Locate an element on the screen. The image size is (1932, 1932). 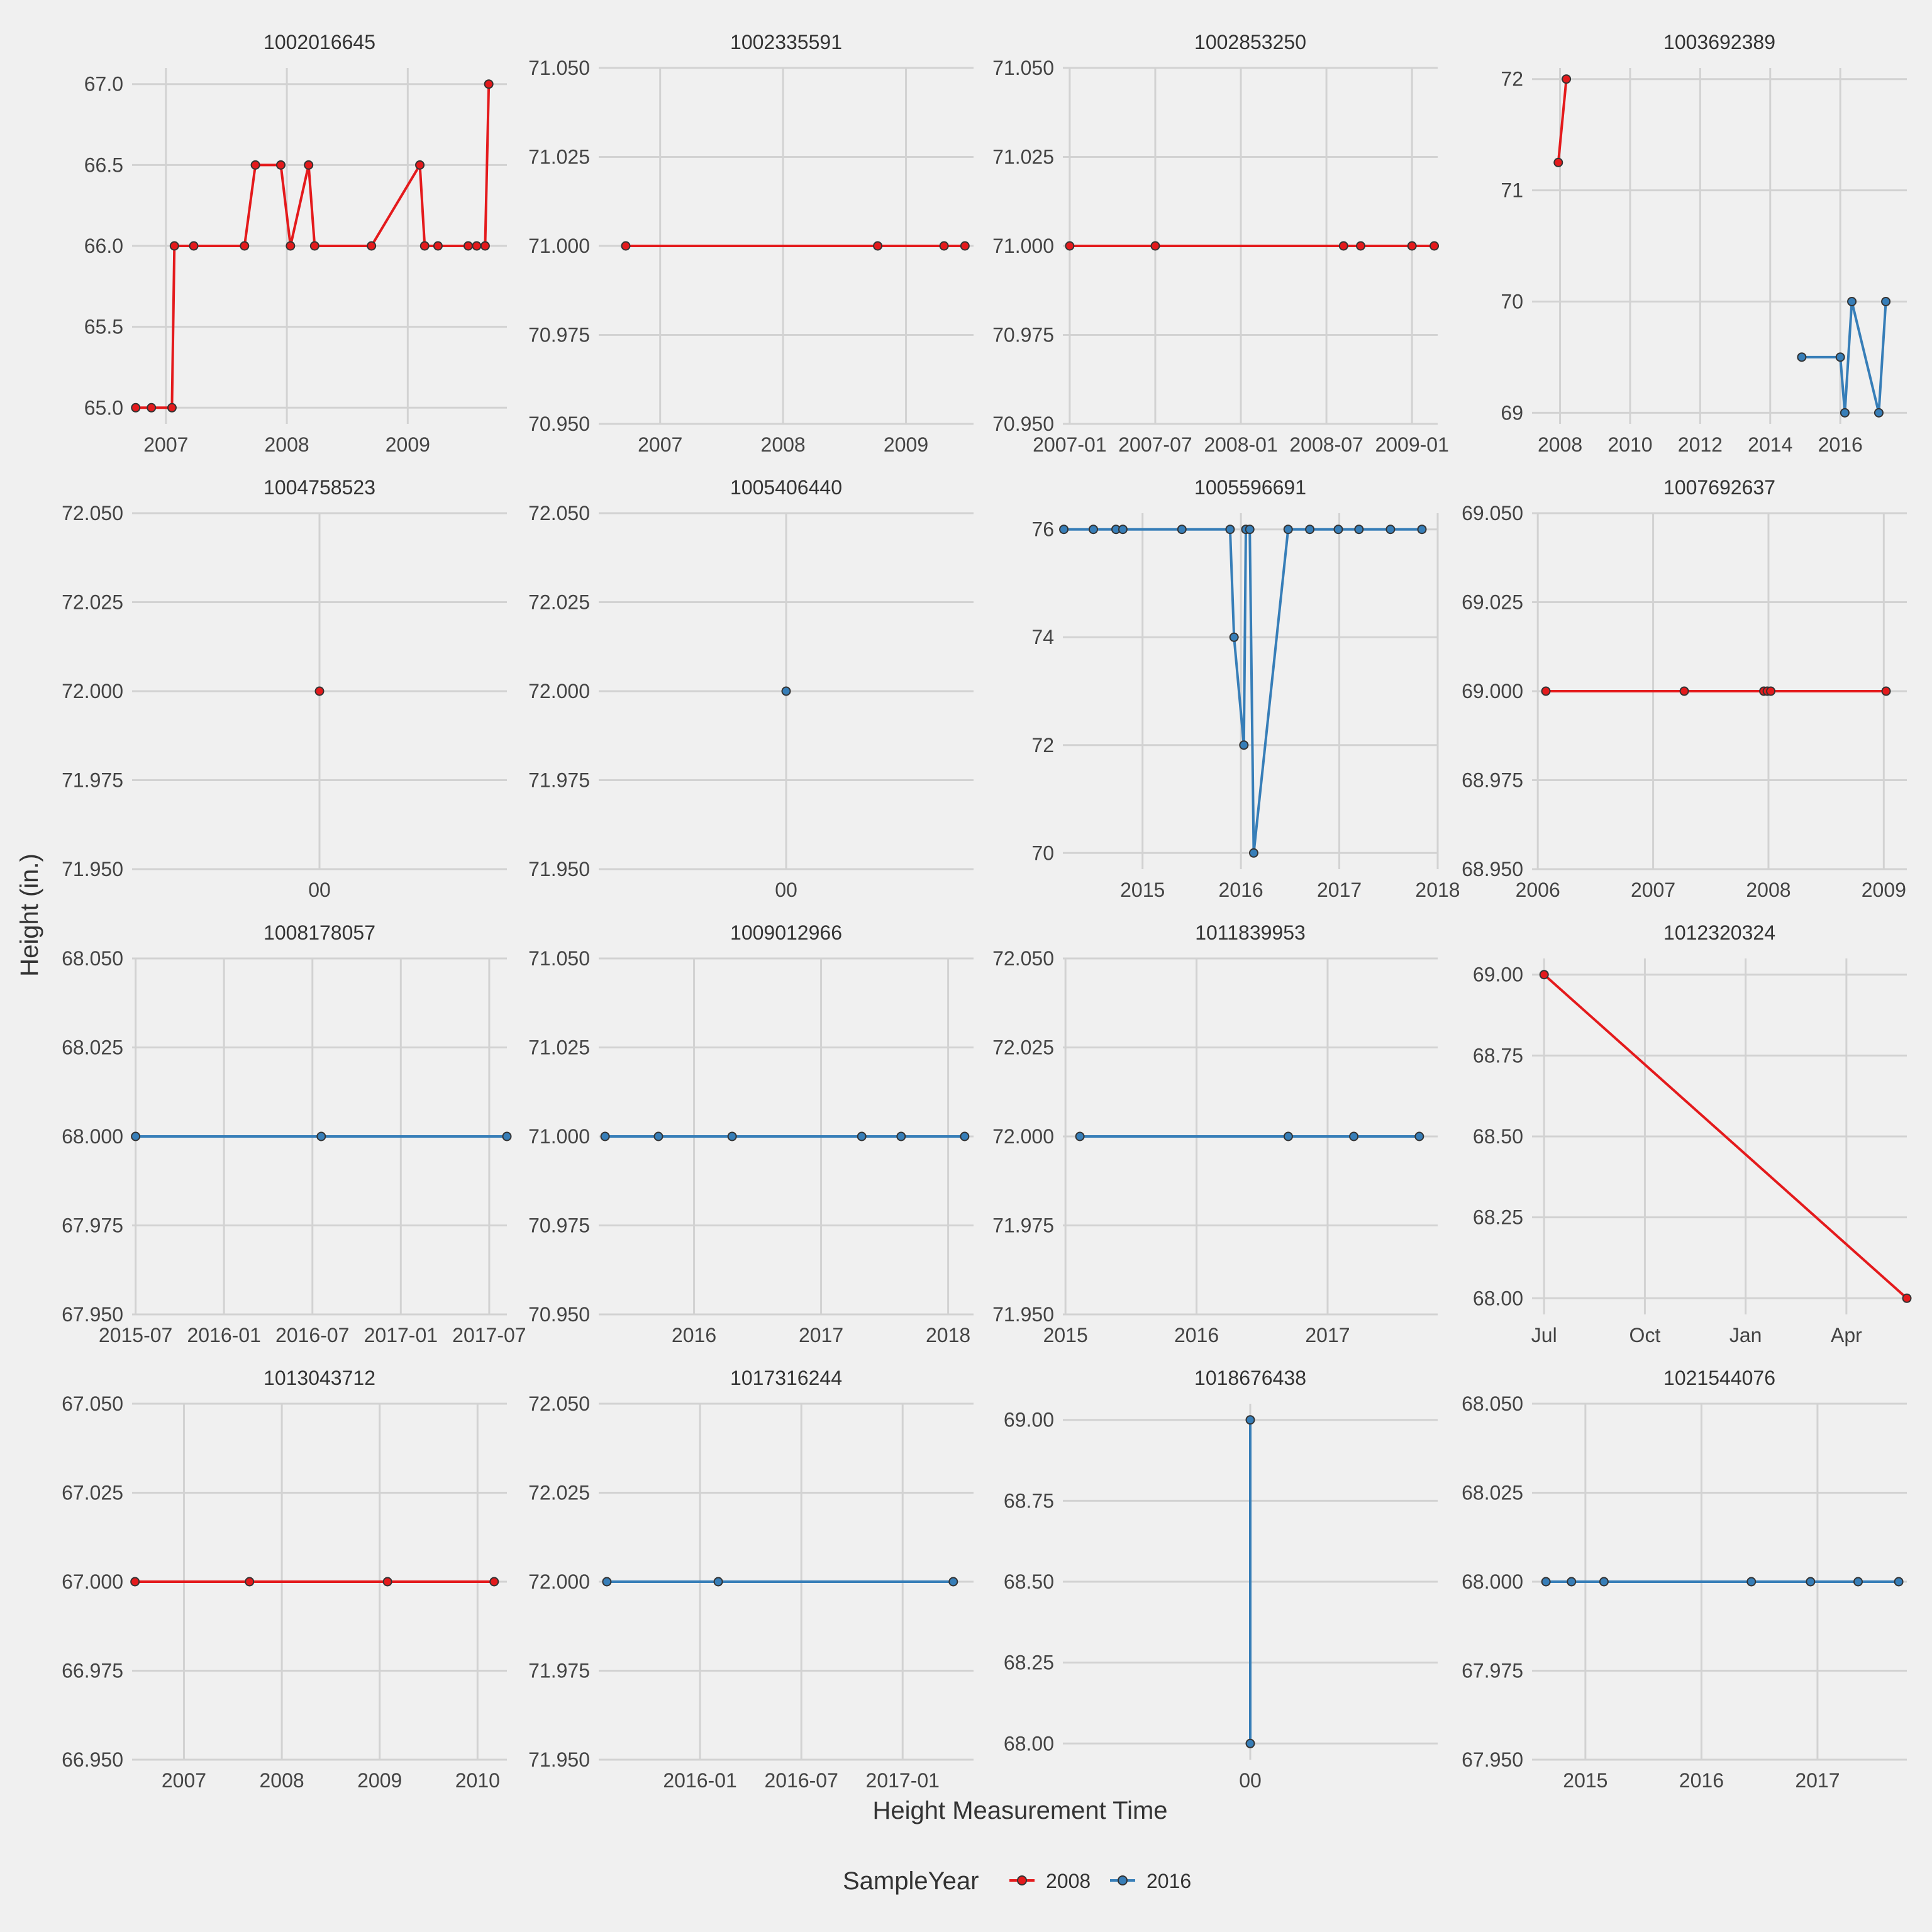
y-tick-label: 74 is located at coordinates (1042, 637).